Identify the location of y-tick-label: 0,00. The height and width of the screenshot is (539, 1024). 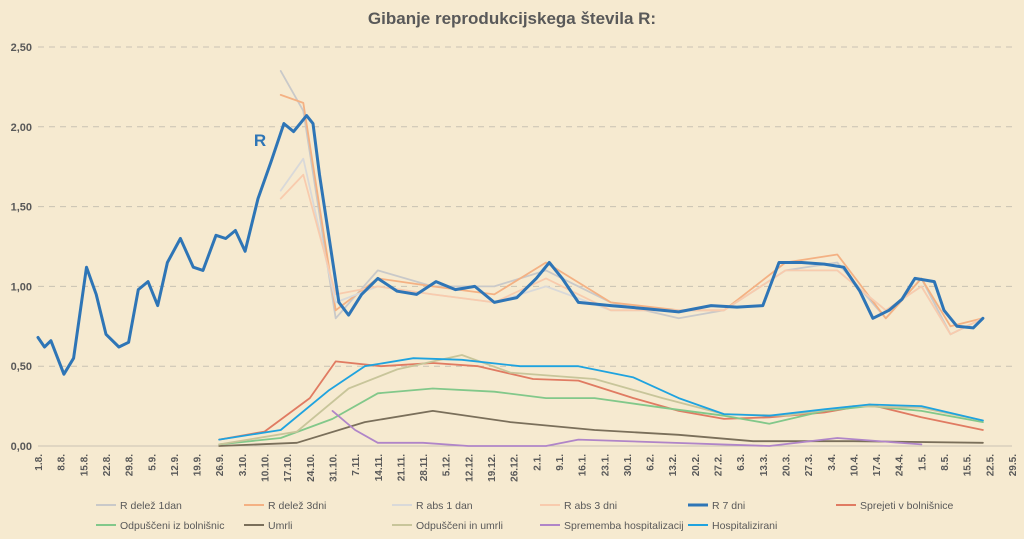
(21, 447).